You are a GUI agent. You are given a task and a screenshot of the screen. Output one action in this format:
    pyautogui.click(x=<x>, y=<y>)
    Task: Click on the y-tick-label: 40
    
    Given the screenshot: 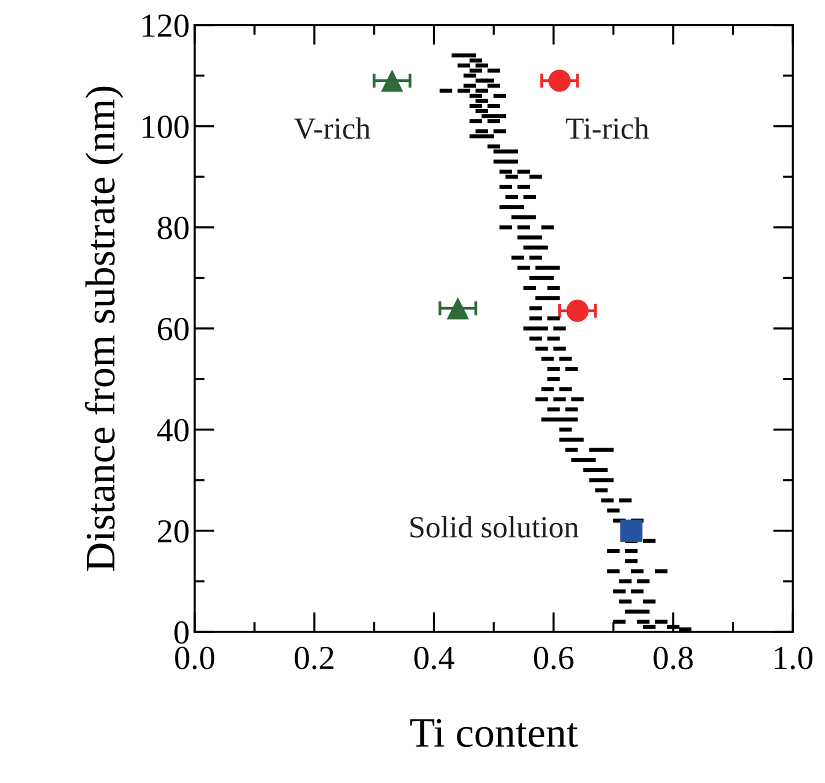 What is the action you would take?
    pyautogui.click(x=173, y=430)
    